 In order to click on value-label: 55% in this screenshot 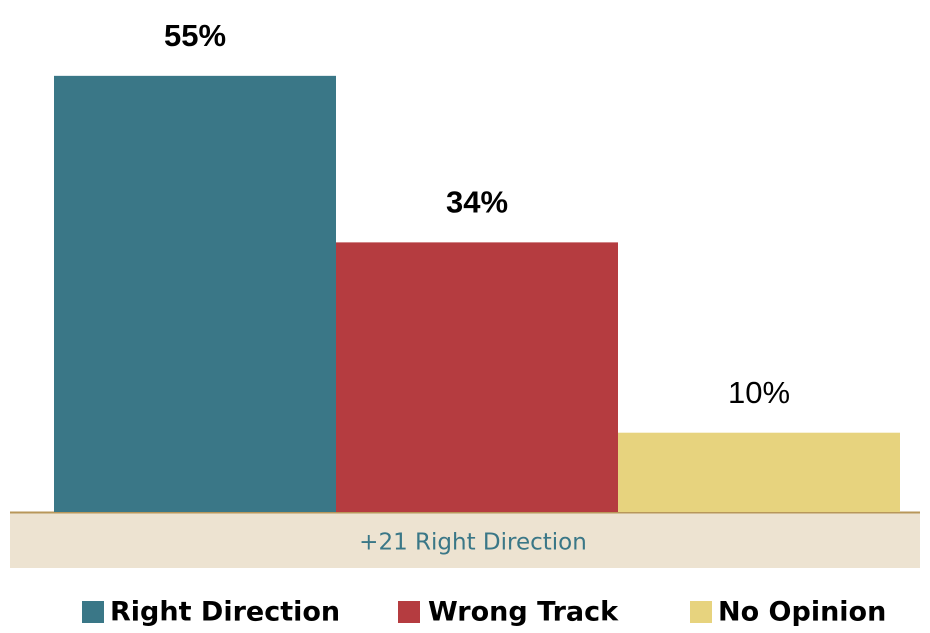, I will do `click(195, 35)`.